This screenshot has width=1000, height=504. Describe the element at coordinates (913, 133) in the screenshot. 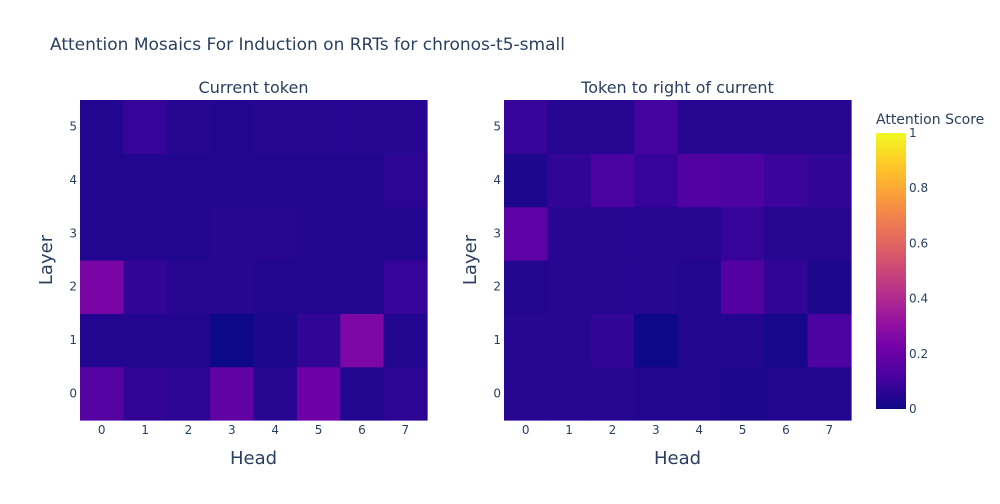

I see `colorbar-tick-label: 1` at that location.